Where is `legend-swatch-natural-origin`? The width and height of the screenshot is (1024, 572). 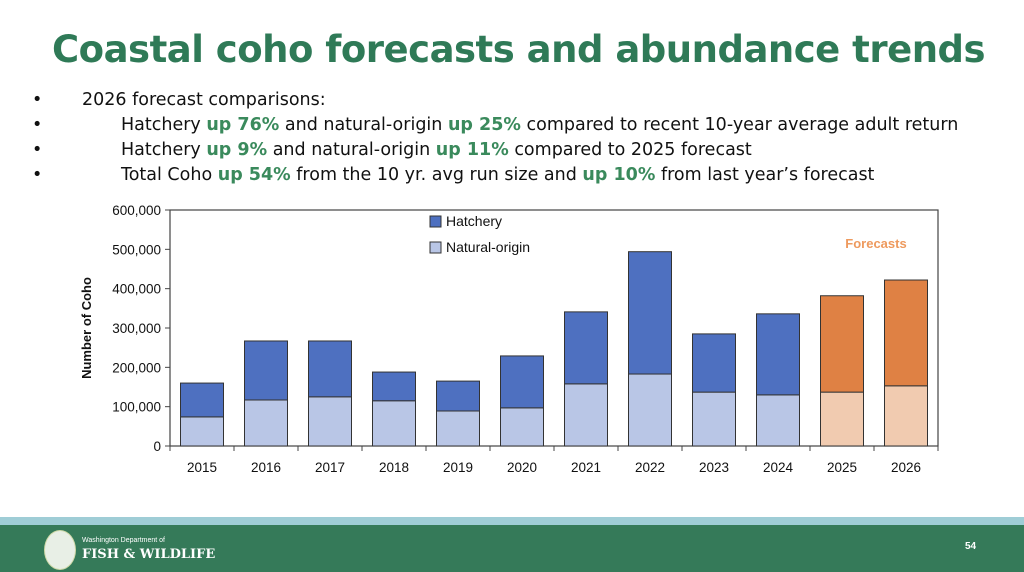
legend-swatch-natural-origin is located at coordinates (435, 247).